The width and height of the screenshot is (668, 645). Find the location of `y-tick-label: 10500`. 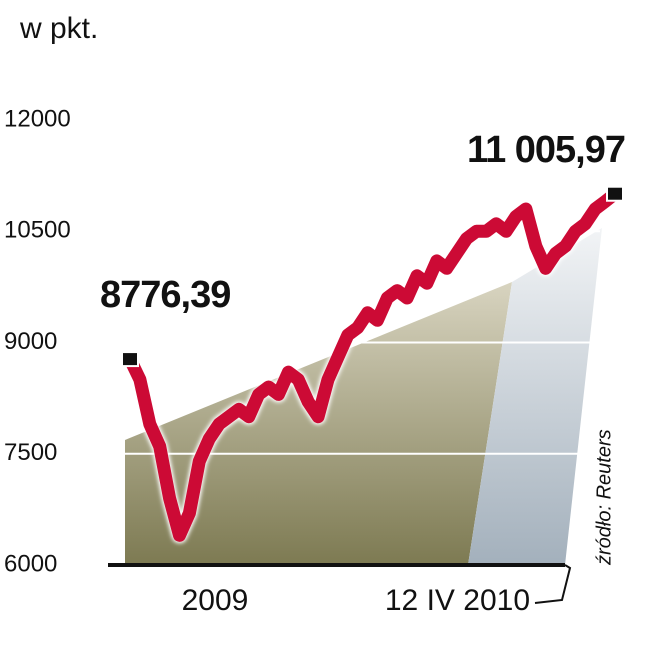

y-tick-label: 10500 is located at coordinates (37, 230).